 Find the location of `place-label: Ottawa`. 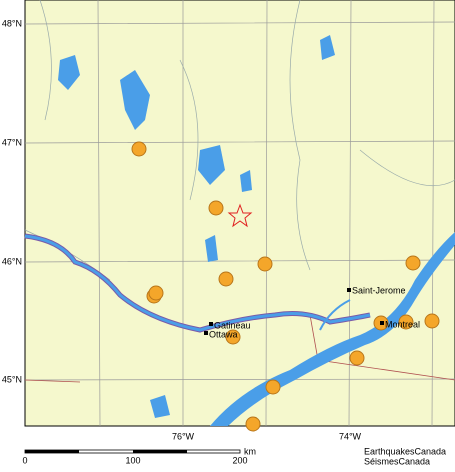

place-label: Ottawa is located at coordinates (223, 334).